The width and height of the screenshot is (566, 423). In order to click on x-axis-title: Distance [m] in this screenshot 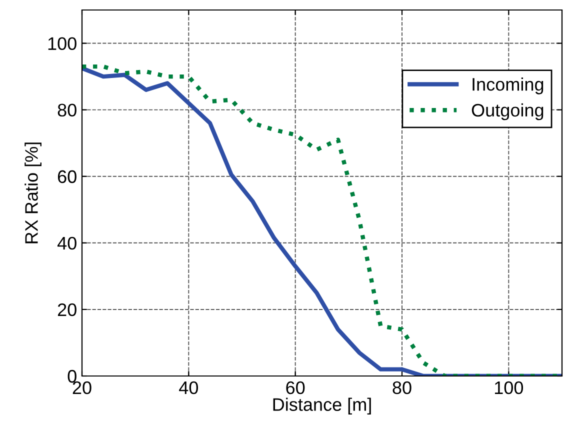, I will do `click(322, 406)`.